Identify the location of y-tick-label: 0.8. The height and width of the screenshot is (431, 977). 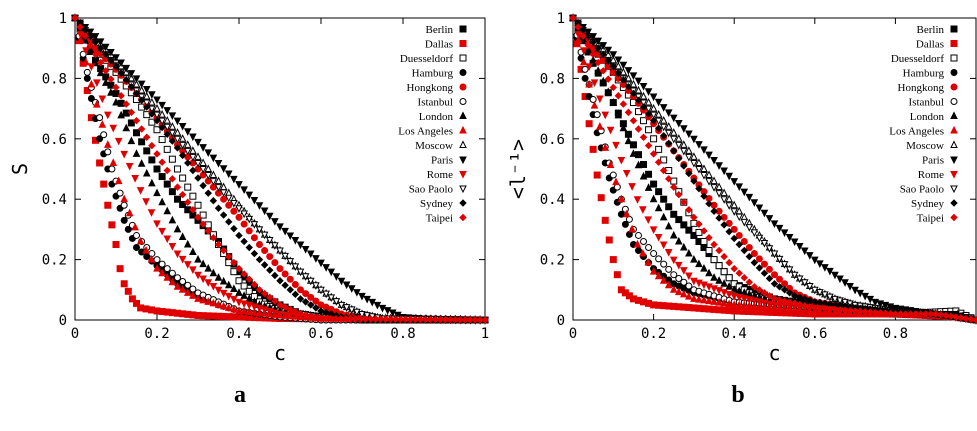
(552, 79).